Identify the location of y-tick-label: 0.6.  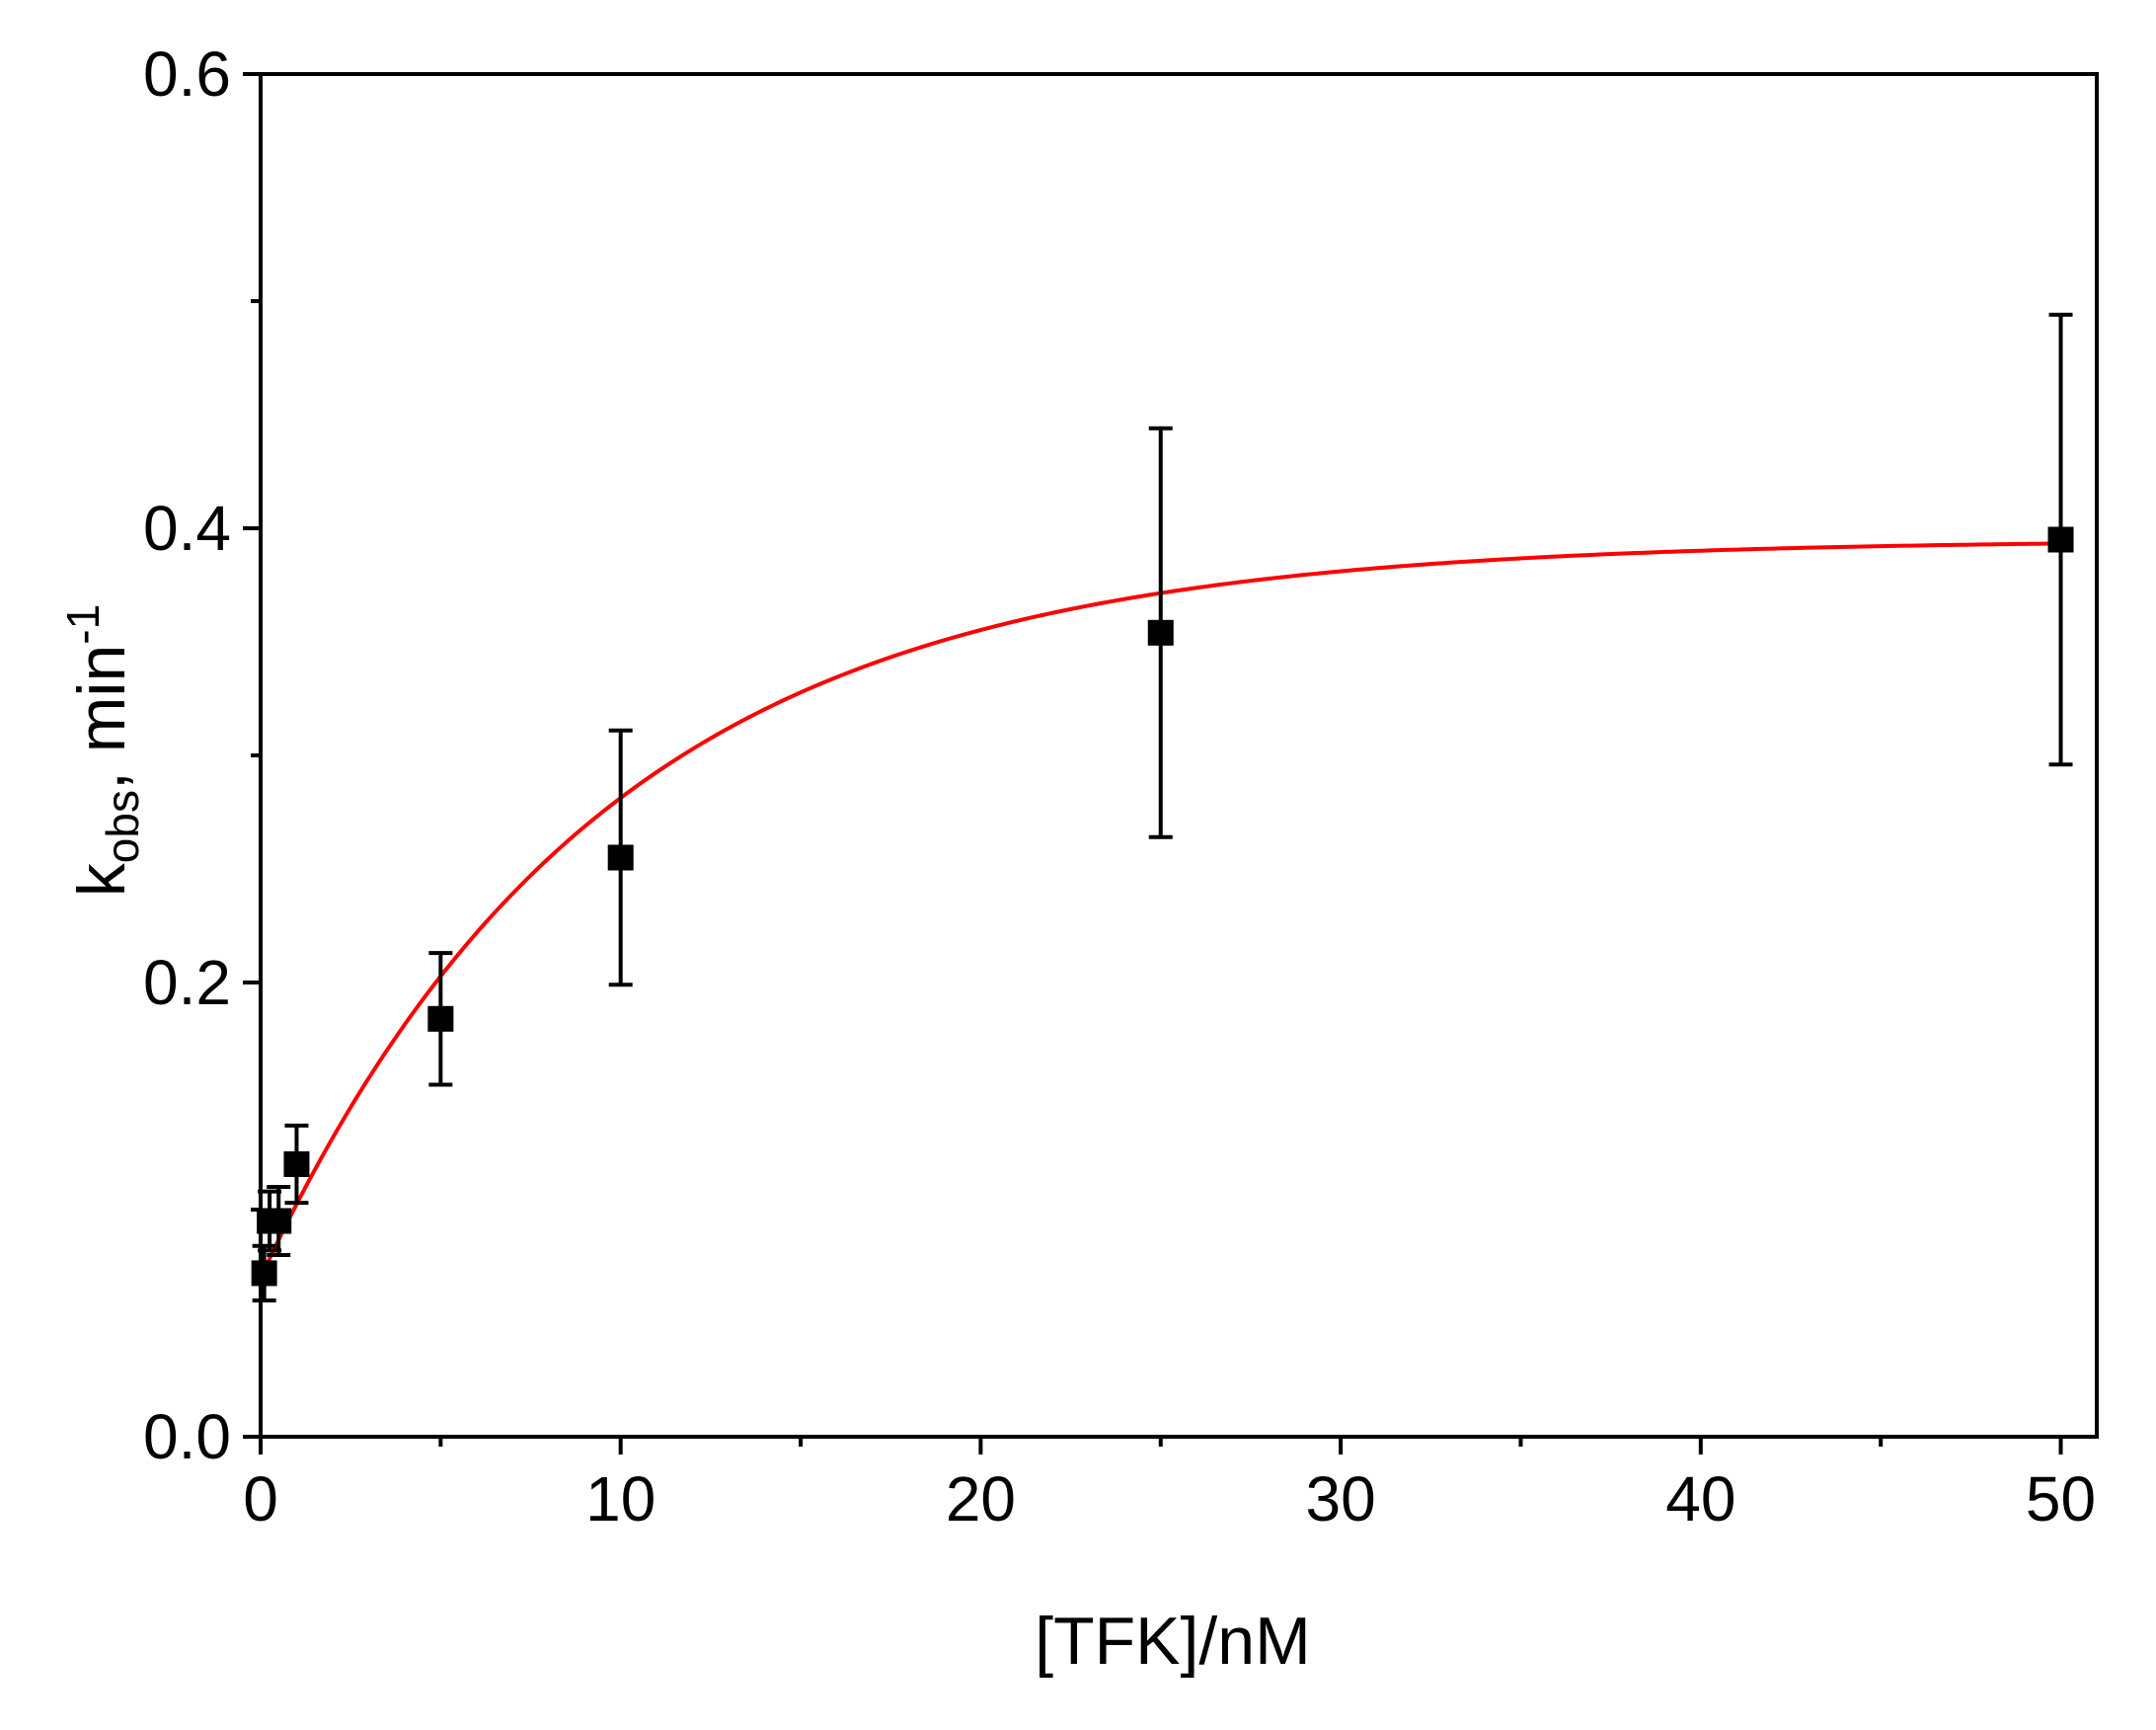
(187, 74).